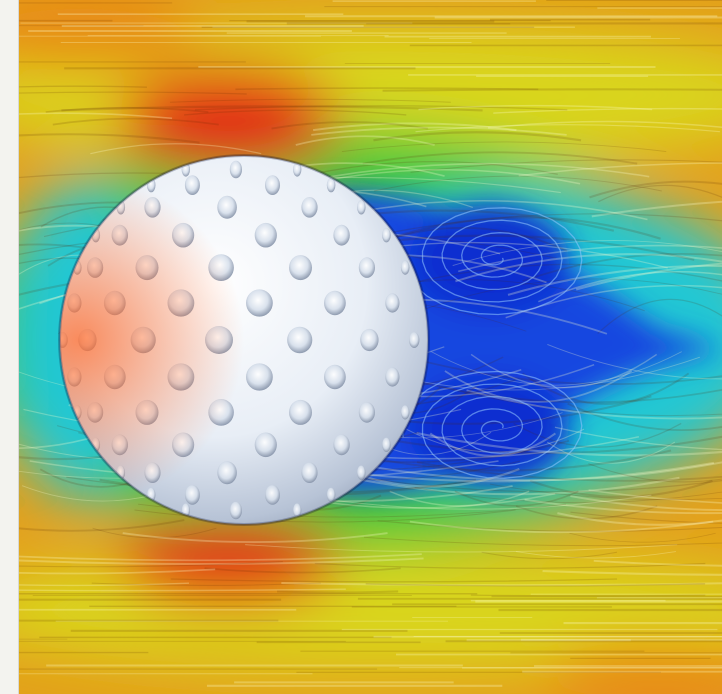 The width and height of the screenshot is (722, 694). I want to click on upper-high-speed-red, so click(229, 120).